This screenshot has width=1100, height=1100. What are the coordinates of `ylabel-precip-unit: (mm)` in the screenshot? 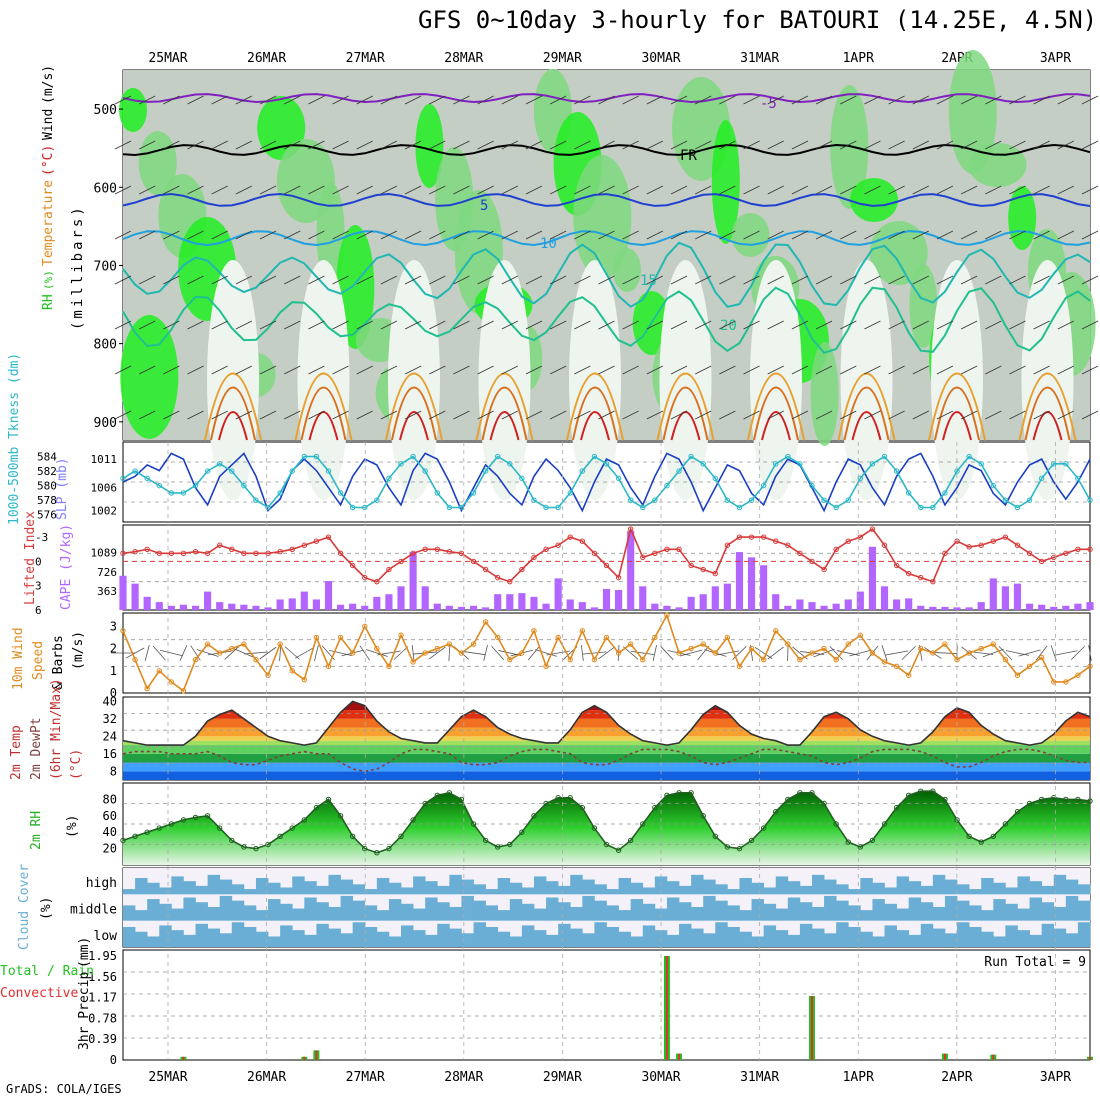 It's located at (84, 952).